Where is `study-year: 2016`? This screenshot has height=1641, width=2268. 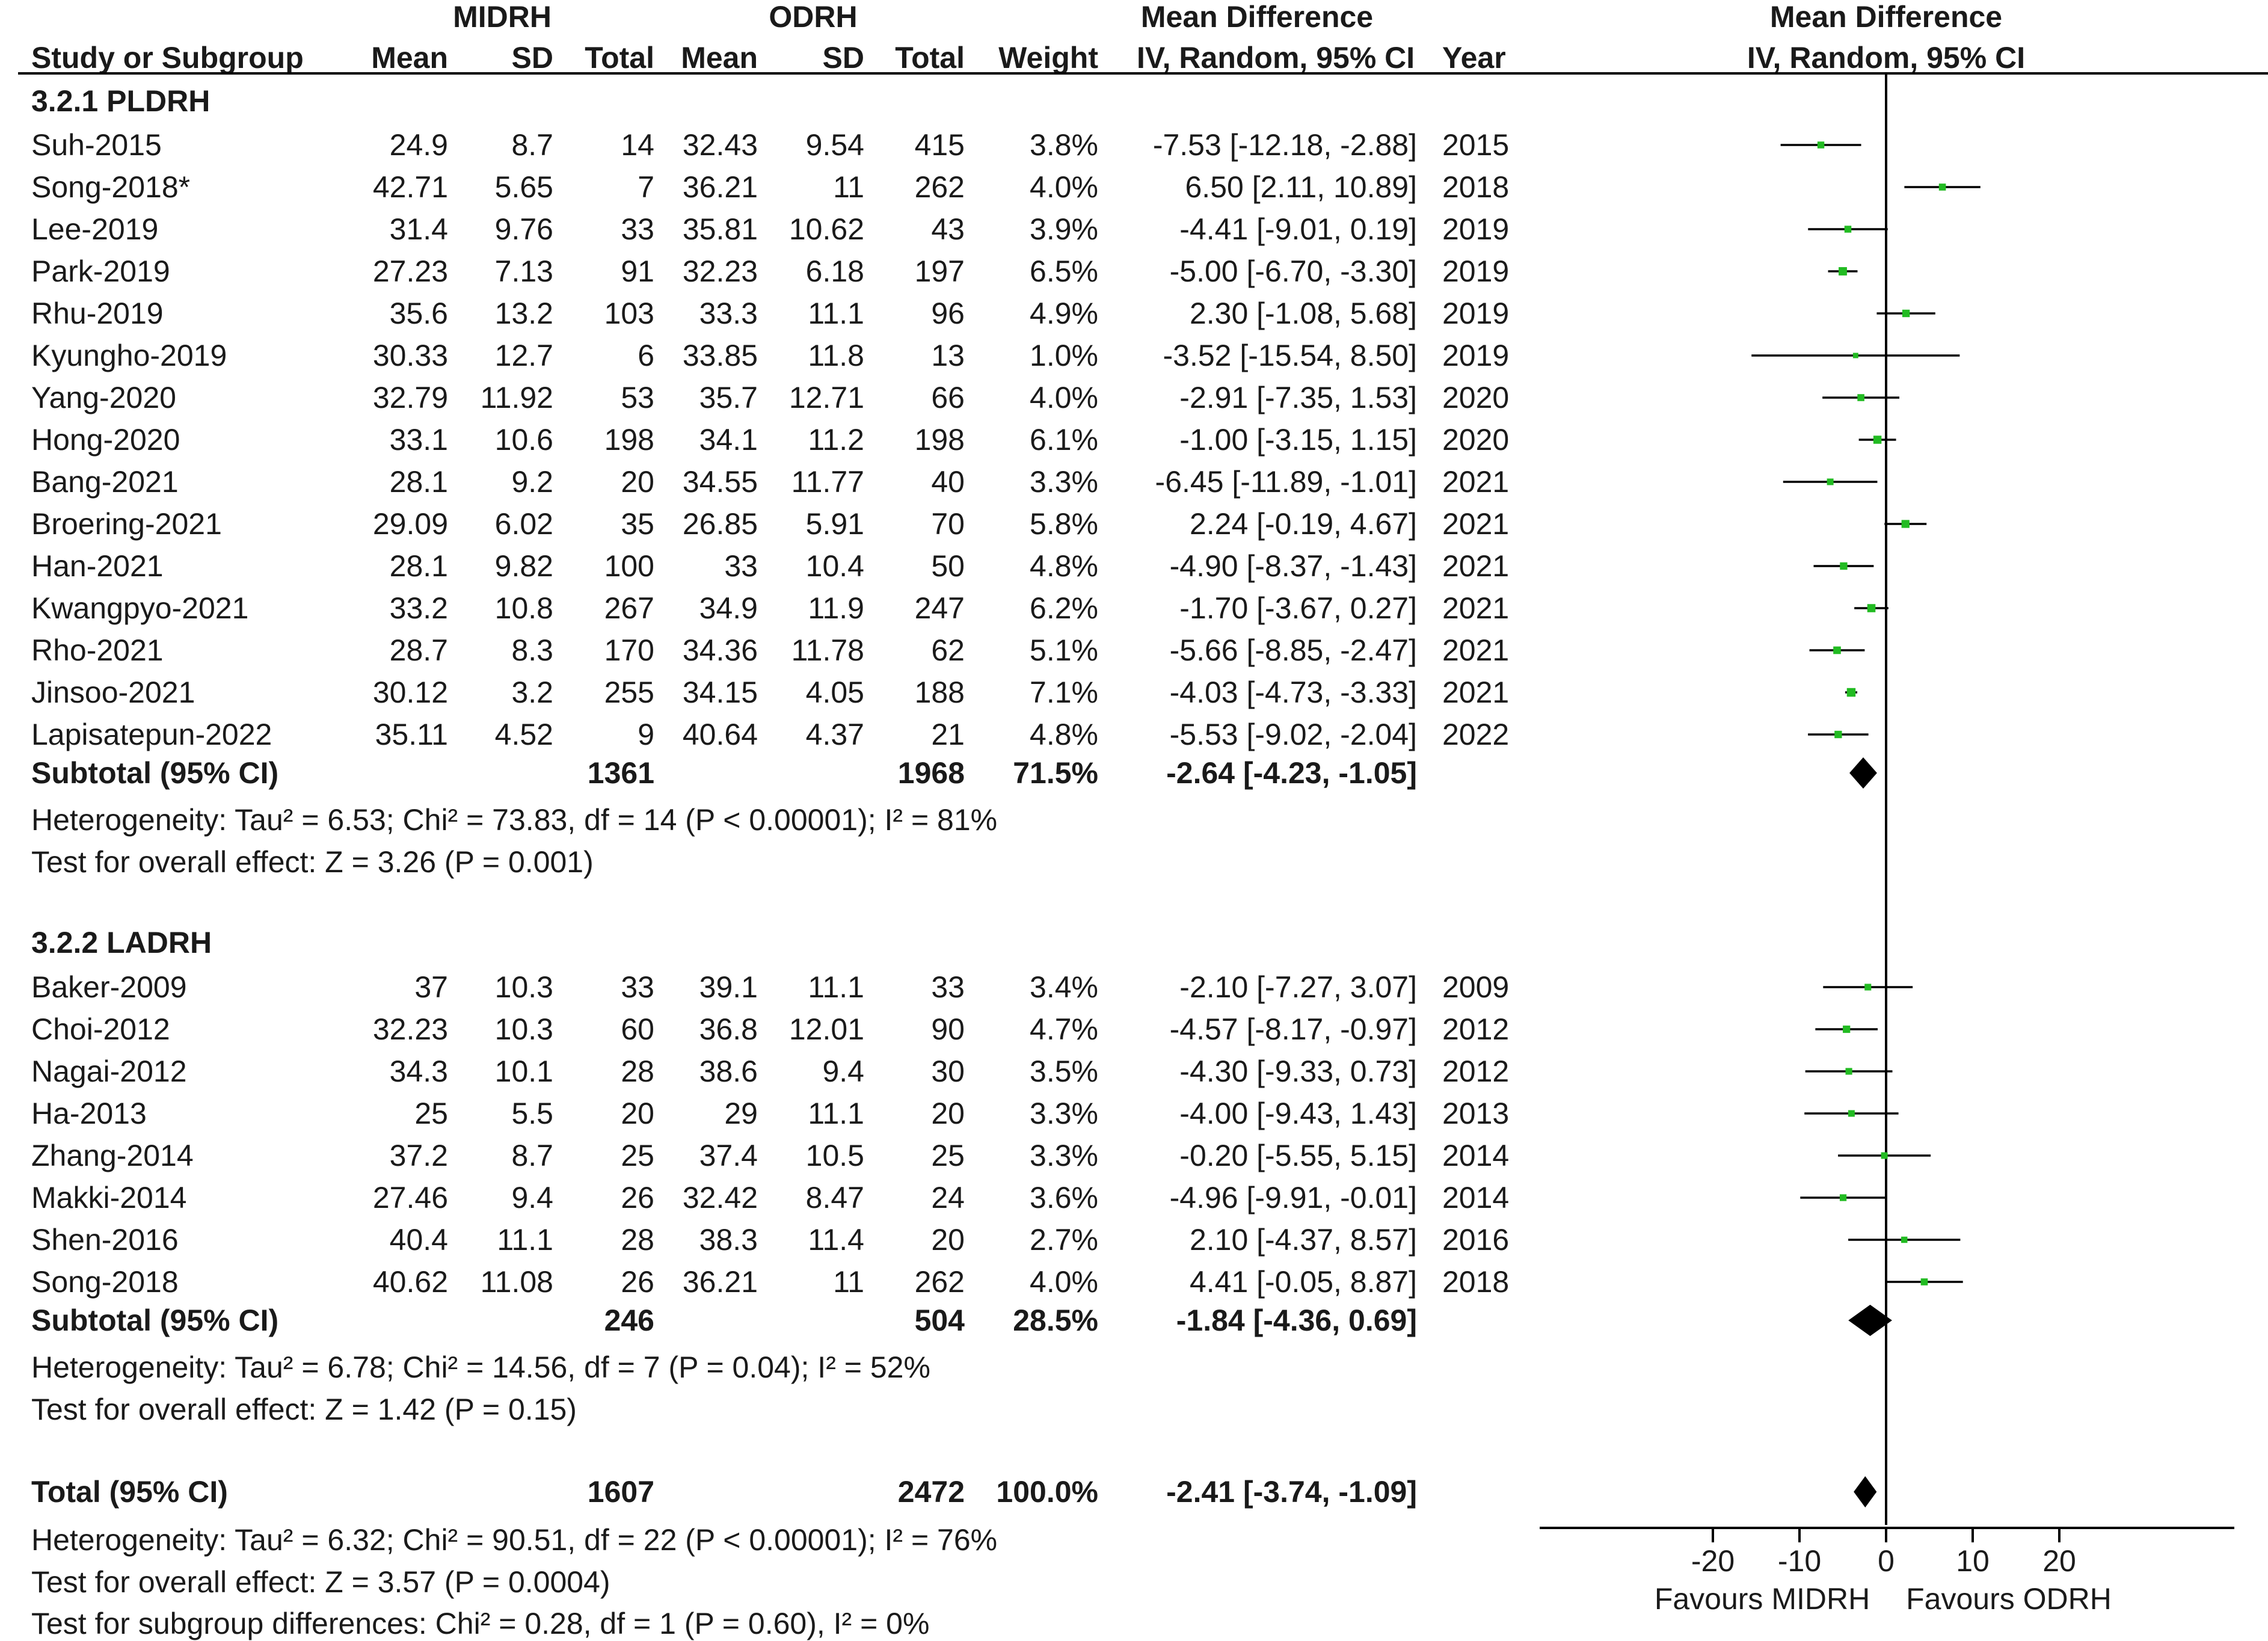 study-year: 2016 is located at coordinates (1476, 1240).